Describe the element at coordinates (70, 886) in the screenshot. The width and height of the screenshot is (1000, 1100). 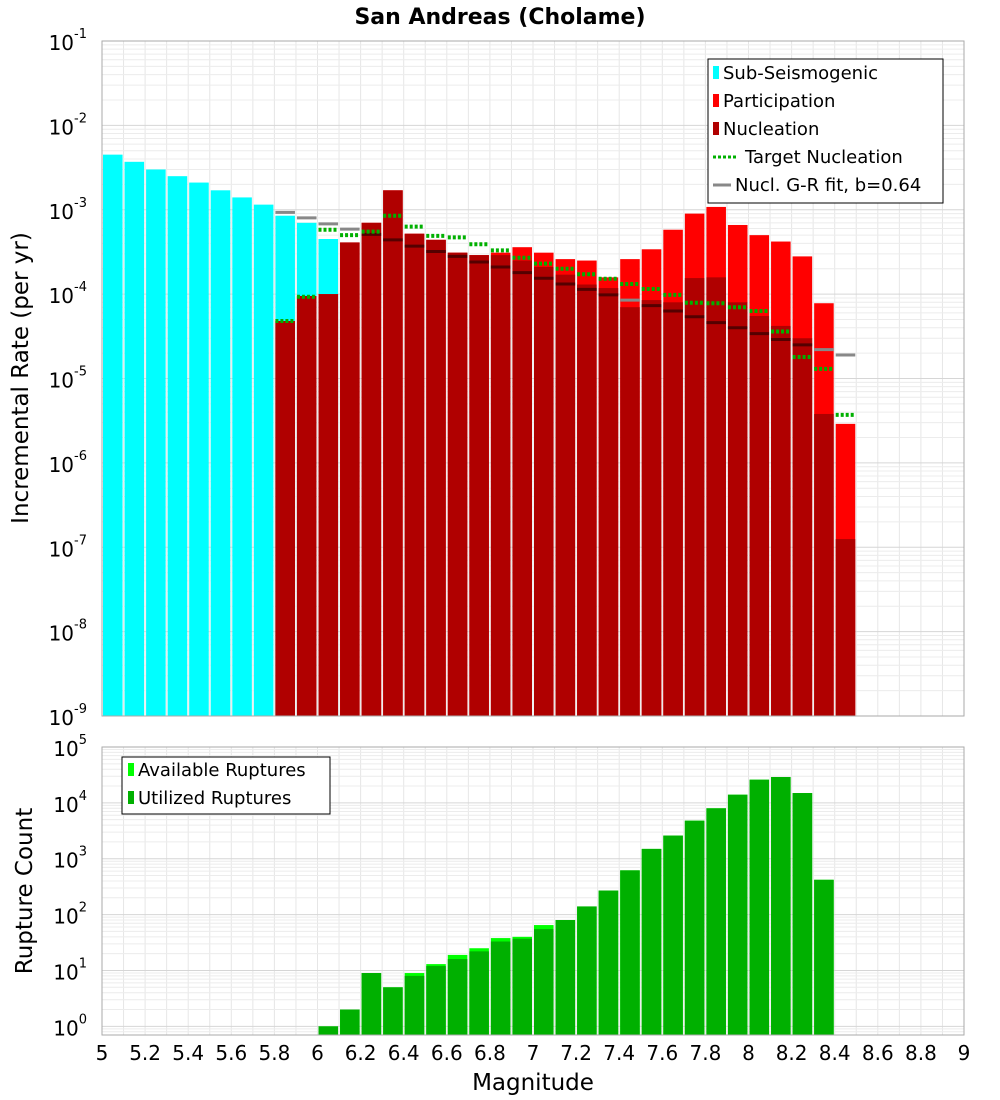
I see `bottom-y-tick-labels: 10⁰ 10¹ 10² 10³ 10⁴ 10⁵` at that location.